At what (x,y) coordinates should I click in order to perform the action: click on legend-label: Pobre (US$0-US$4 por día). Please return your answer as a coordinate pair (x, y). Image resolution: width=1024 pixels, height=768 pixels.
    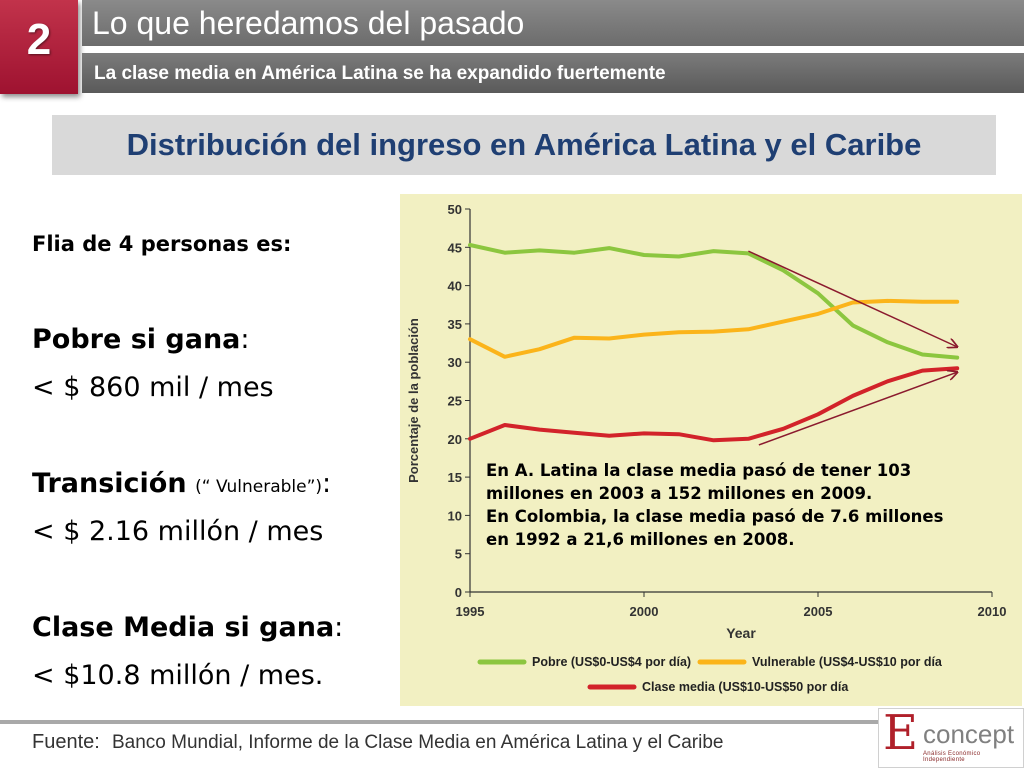
    Looking at the image, I should click on (611, 662).